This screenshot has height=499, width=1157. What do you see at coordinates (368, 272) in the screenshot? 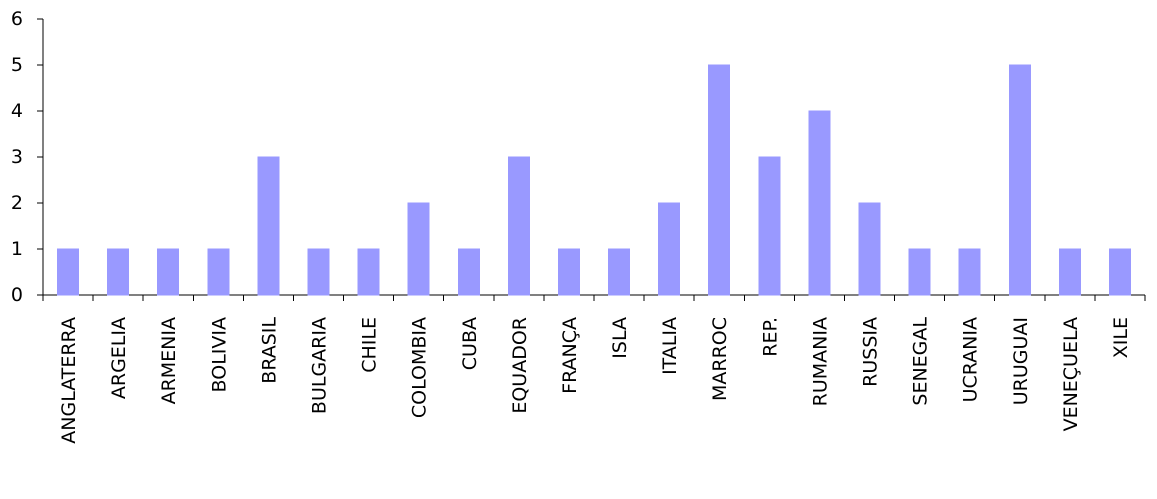
I see `bar-chile` at bounding box center [368, 272].